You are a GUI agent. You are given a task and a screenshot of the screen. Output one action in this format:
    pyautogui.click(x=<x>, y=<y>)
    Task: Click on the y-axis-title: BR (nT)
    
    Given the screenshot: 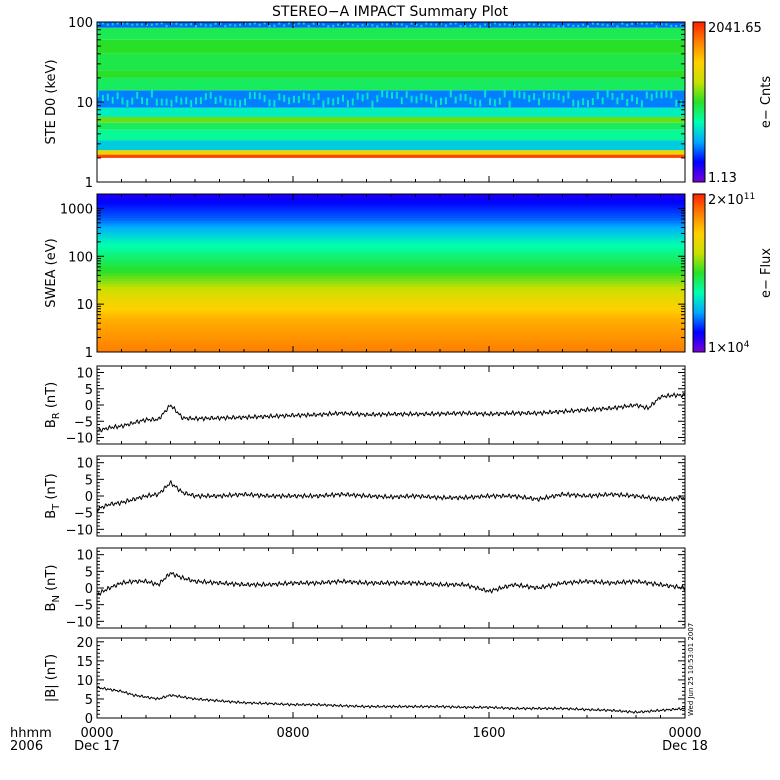 What is the action you would take?
    pyautogui.click(x=53, y=405)
    